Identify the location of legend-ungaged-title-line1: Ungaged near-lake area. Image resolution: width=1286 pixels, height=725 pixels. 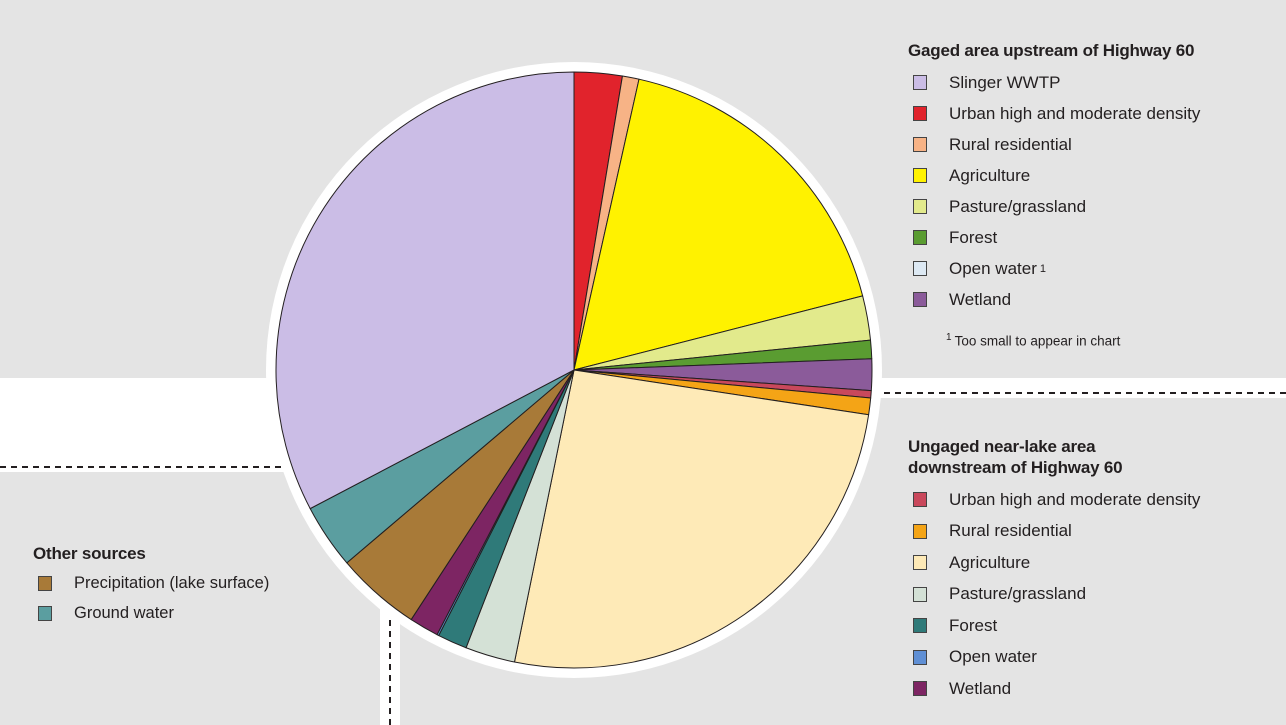
(1002, 446).